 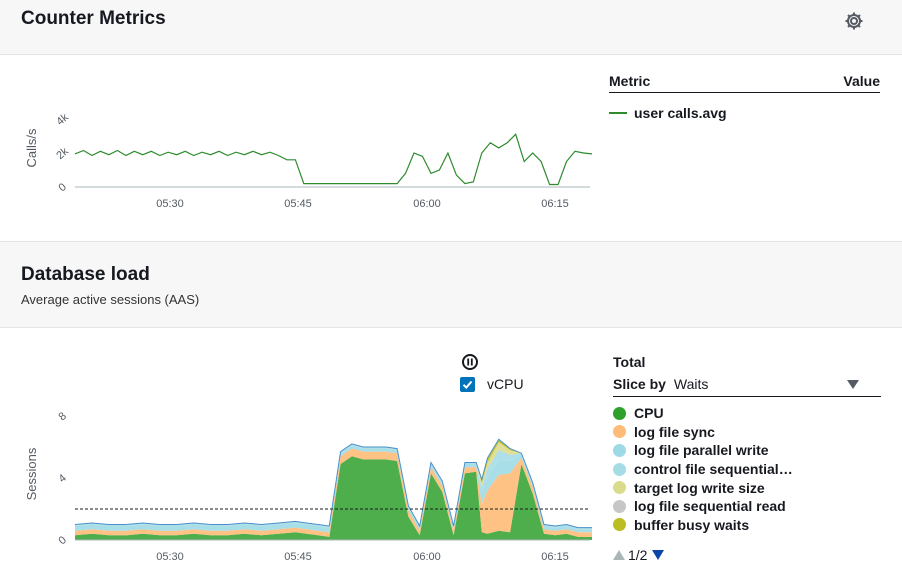 What do you see at coordinates (674, 431) in the screenshot?
I see `legend-item-label: log file sync` at bounding box center [674, 431].